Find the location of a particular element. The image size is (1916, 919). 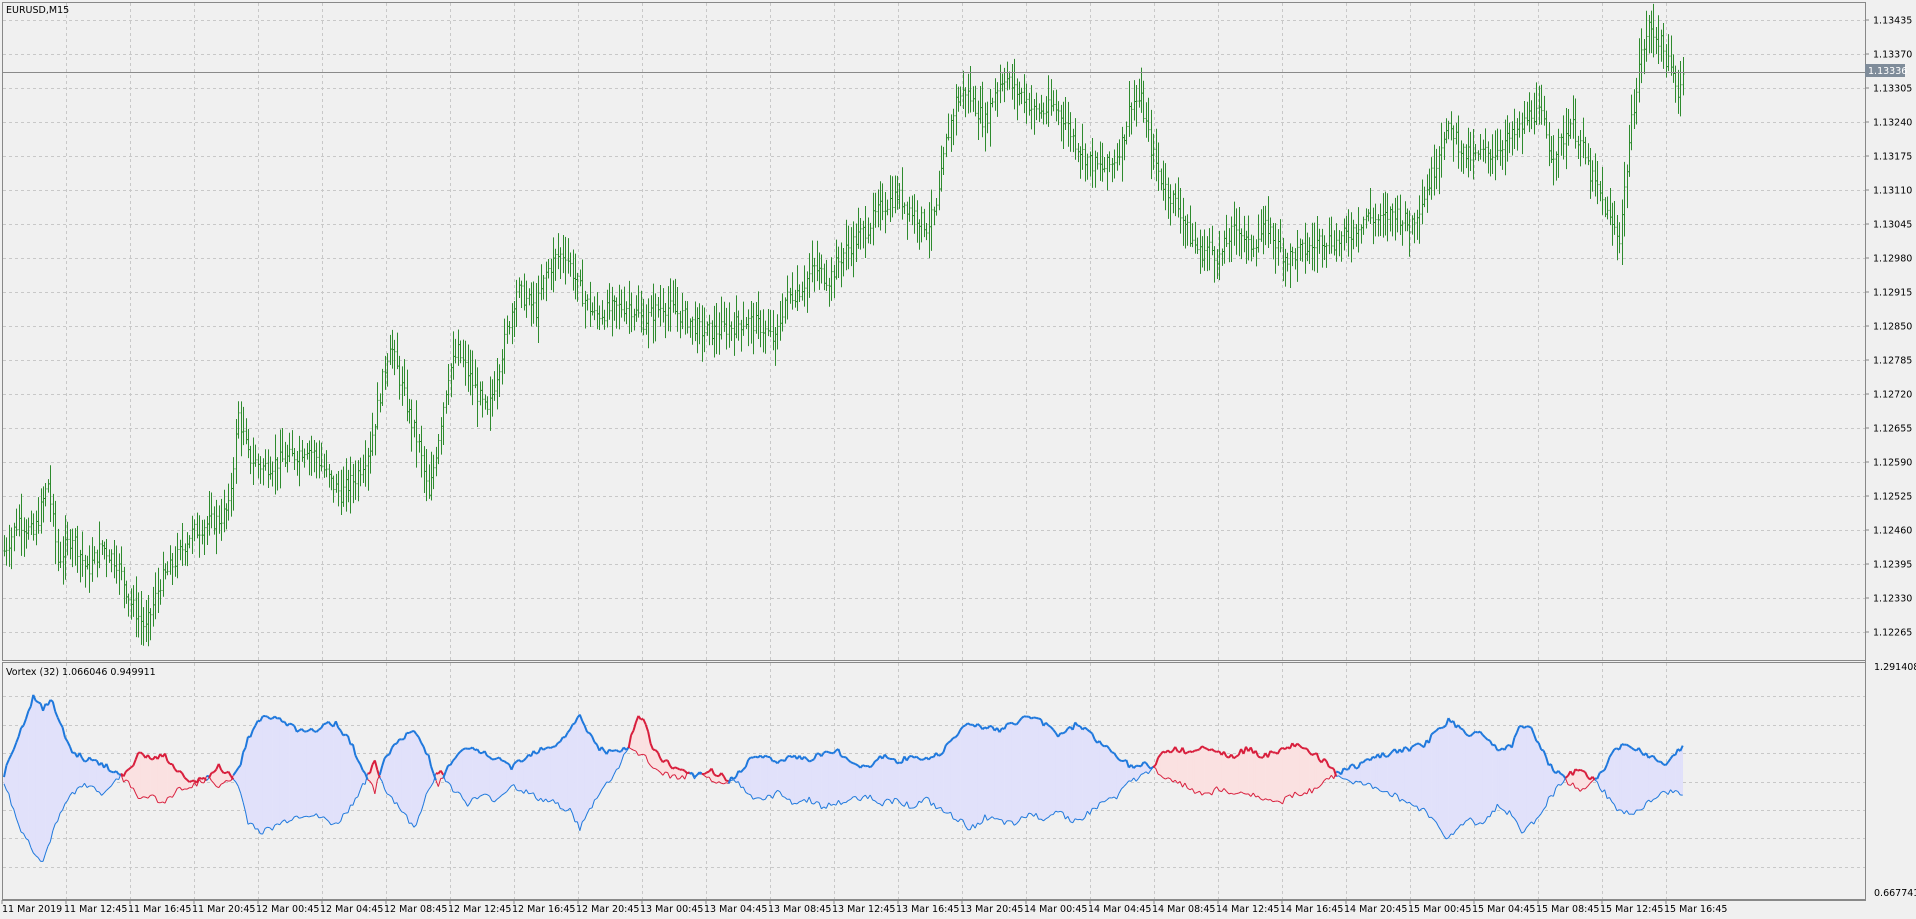

price-tick-label: 1.12395 is located at coordinates (1892, 565).